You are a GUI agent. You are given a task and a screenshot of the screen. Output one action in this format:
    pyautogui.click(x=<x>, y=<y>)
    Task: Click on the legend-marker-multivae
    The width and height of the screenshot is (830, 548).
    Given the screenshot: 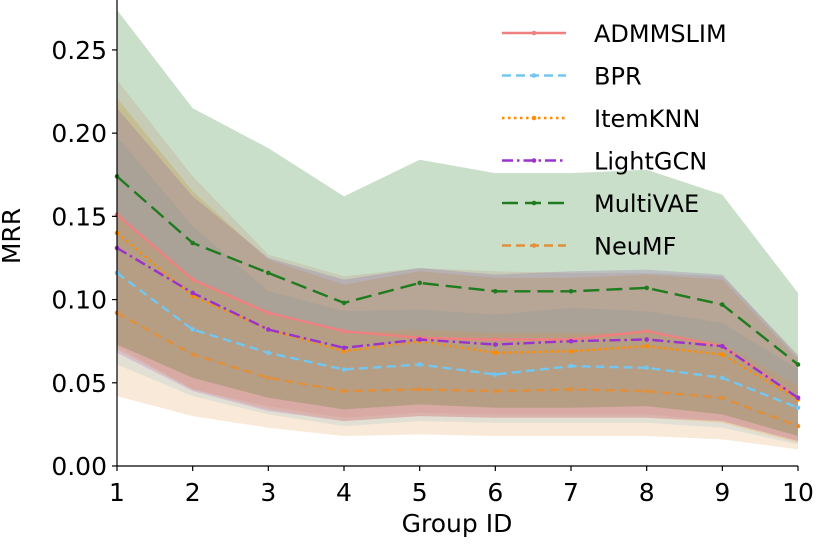 What is the action you would take?
    pyautogui.click(x=534, y=203)
    